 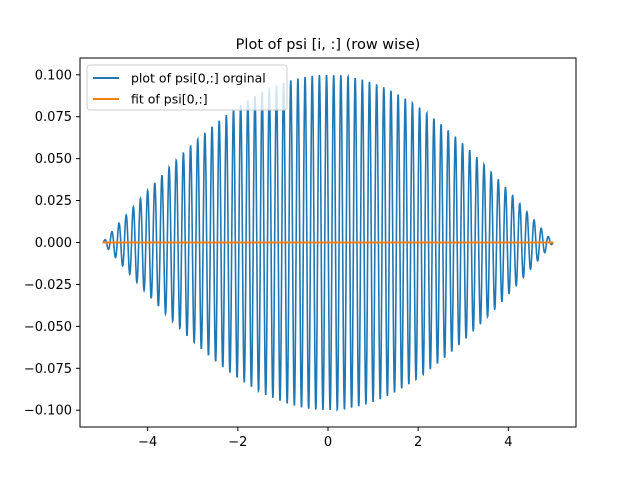 What do you see at coordinates (169, 99) in the screenshot?
I see `legend-label-2: fit of psi[0,:]` at bounding box center [169, 99].